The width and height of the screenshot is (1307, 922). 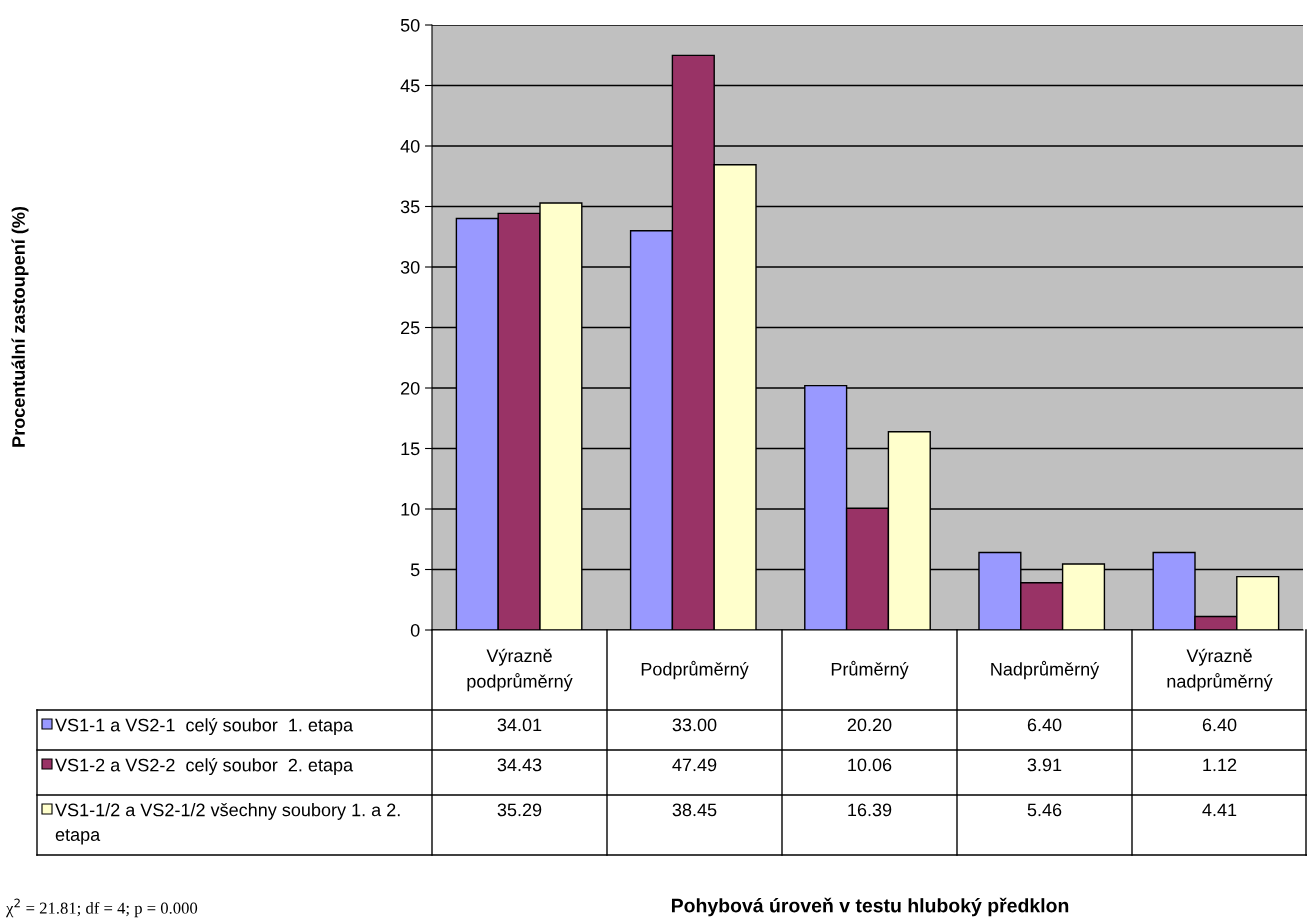 What do you see at coordinates (410, 328) in the screenshot?
I see `y-tick-label: 25` at bounding box center [410, 328].